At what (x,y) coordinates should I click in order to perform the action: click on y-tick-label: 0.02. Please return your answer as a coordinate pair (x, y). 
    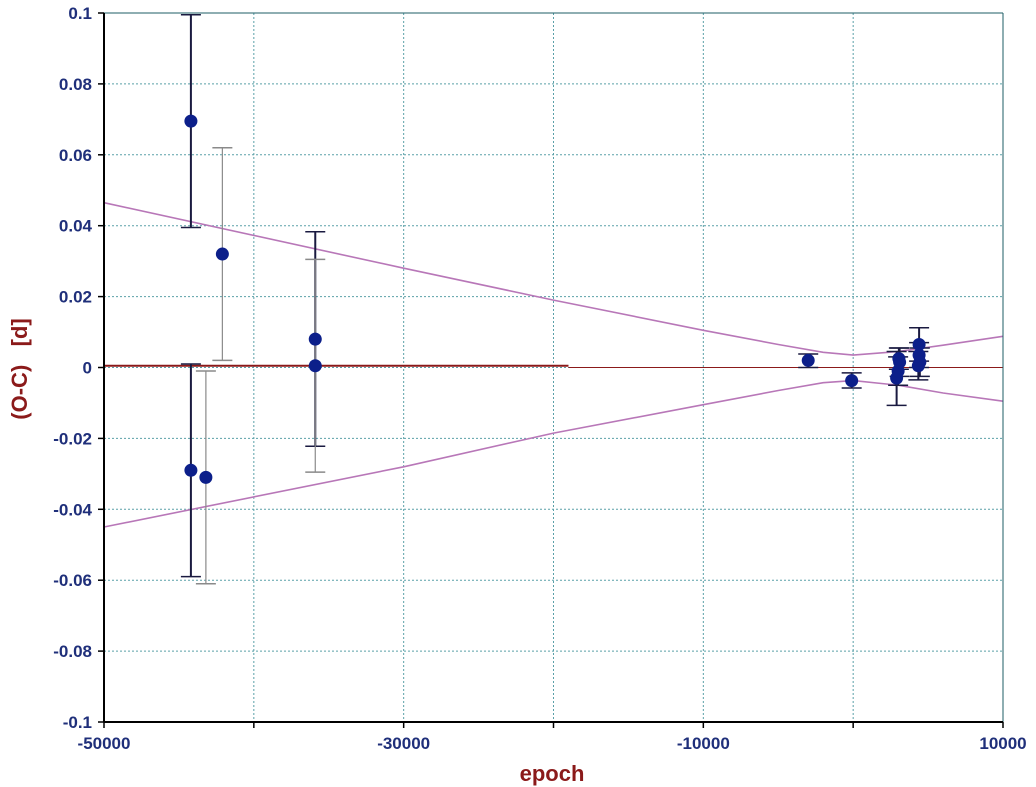
    Looking at the image, I should click on (75, 297).